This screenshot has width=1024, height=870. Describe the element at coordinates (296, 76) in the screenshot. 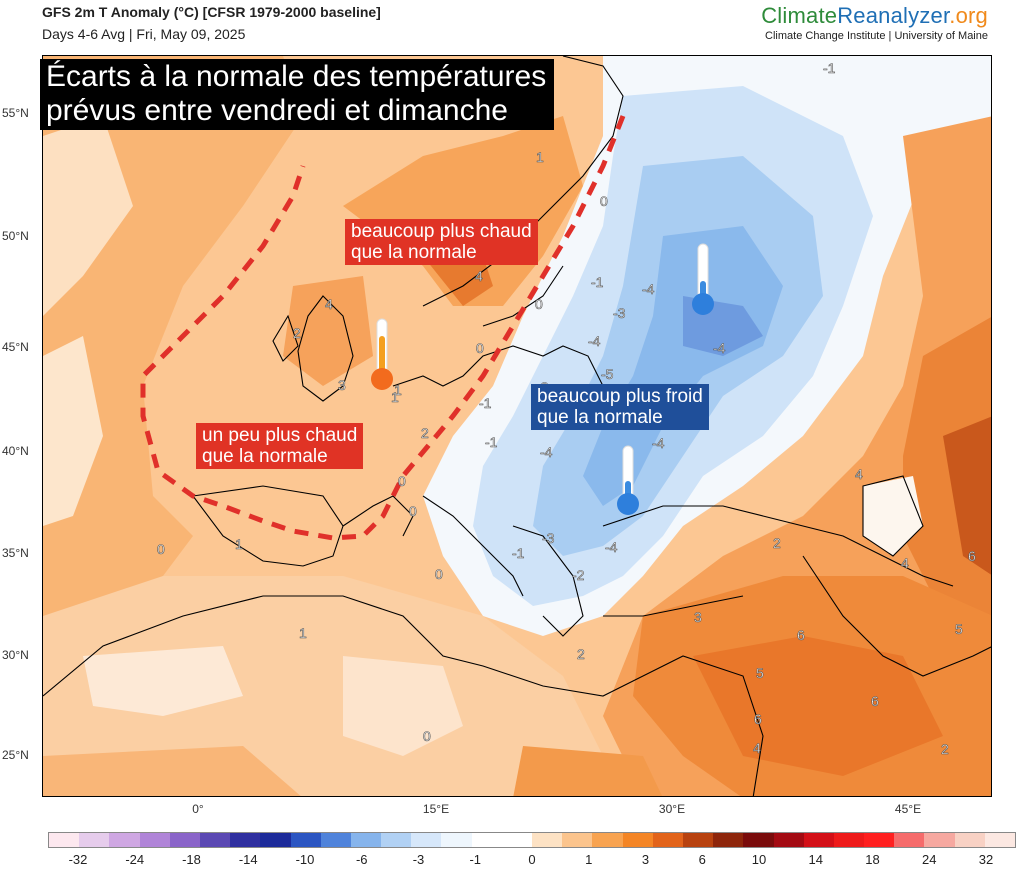

I see `headline-line-1: Écarts à la normale des températures` at that location.